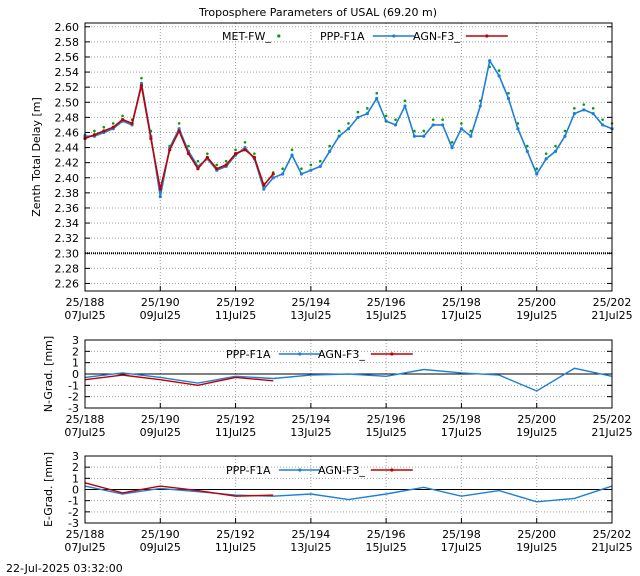 Image resolution: width=640 pixels, height=576 pixels. What do you see at coordinates (341, 354) in the screenshot?
I see `legend-label: AGN-F3_` at bounding box center [341, 354].